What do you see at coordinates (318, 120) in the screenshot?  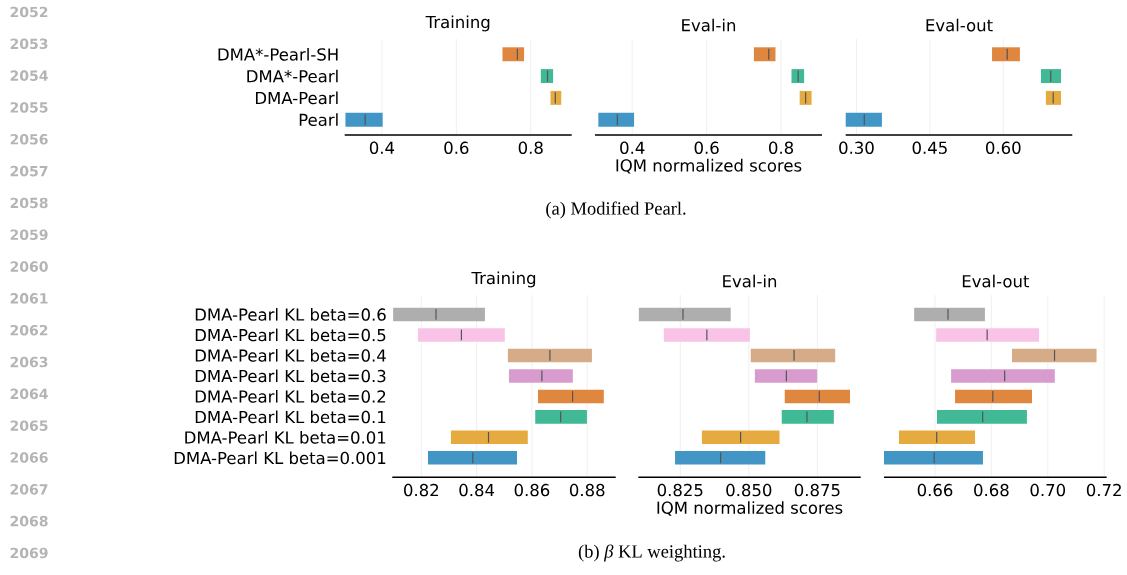 I see `y-tick-label: Pearl` at bounding box center [318, 120].